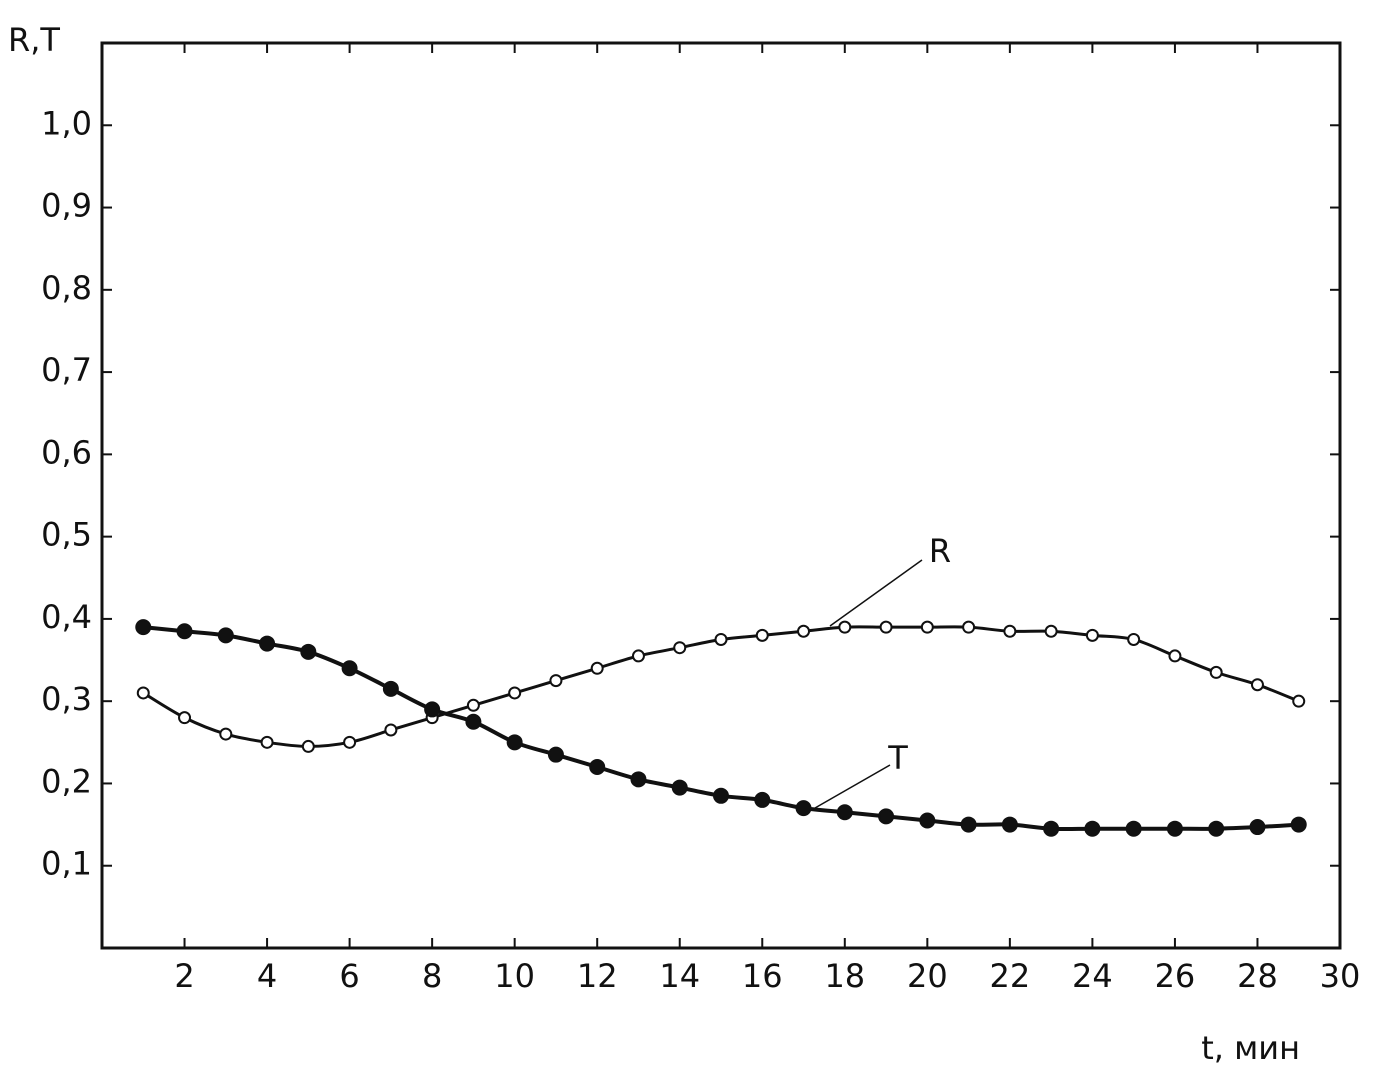 This screenshot has height=1073, width=1383. Describe the element at coordinates (1092, 976) in the screenshot. I see `x-tick-label: 24` at that location.